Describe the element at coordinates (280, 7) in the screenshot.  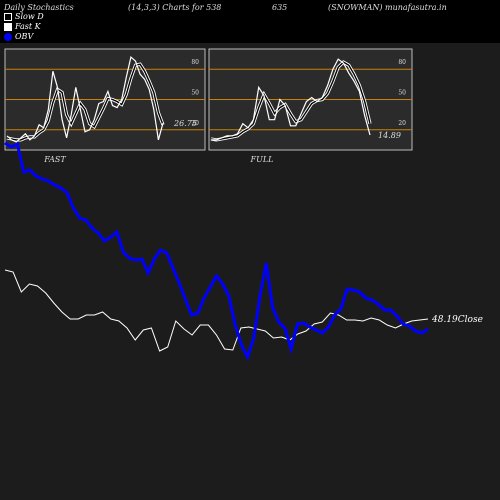
I see `stock-code: 635` at that location.